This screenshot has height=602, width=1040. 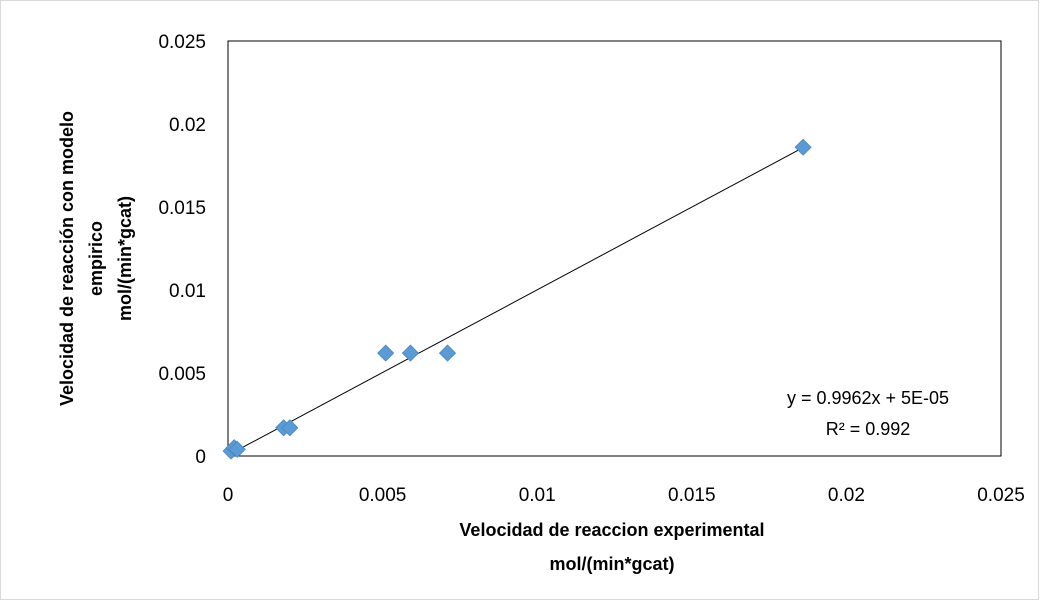 What do you see at coordinates (1001, 495) in the screenshot?
I see `x-tick-label: 0.025` at bounding box center [1001, 495].